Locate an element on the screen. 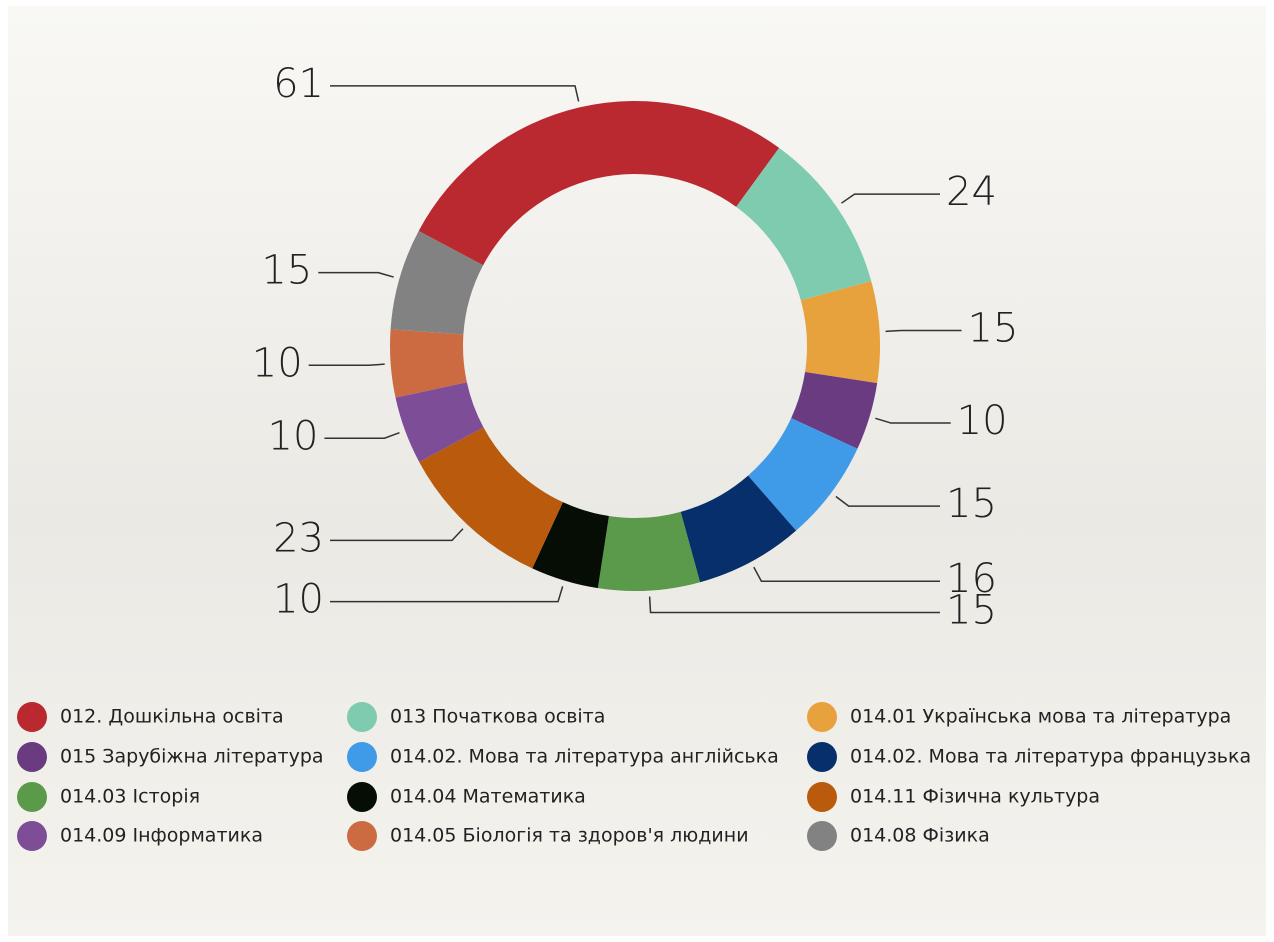  data-label: 16 is located at coordinates (971, 579).